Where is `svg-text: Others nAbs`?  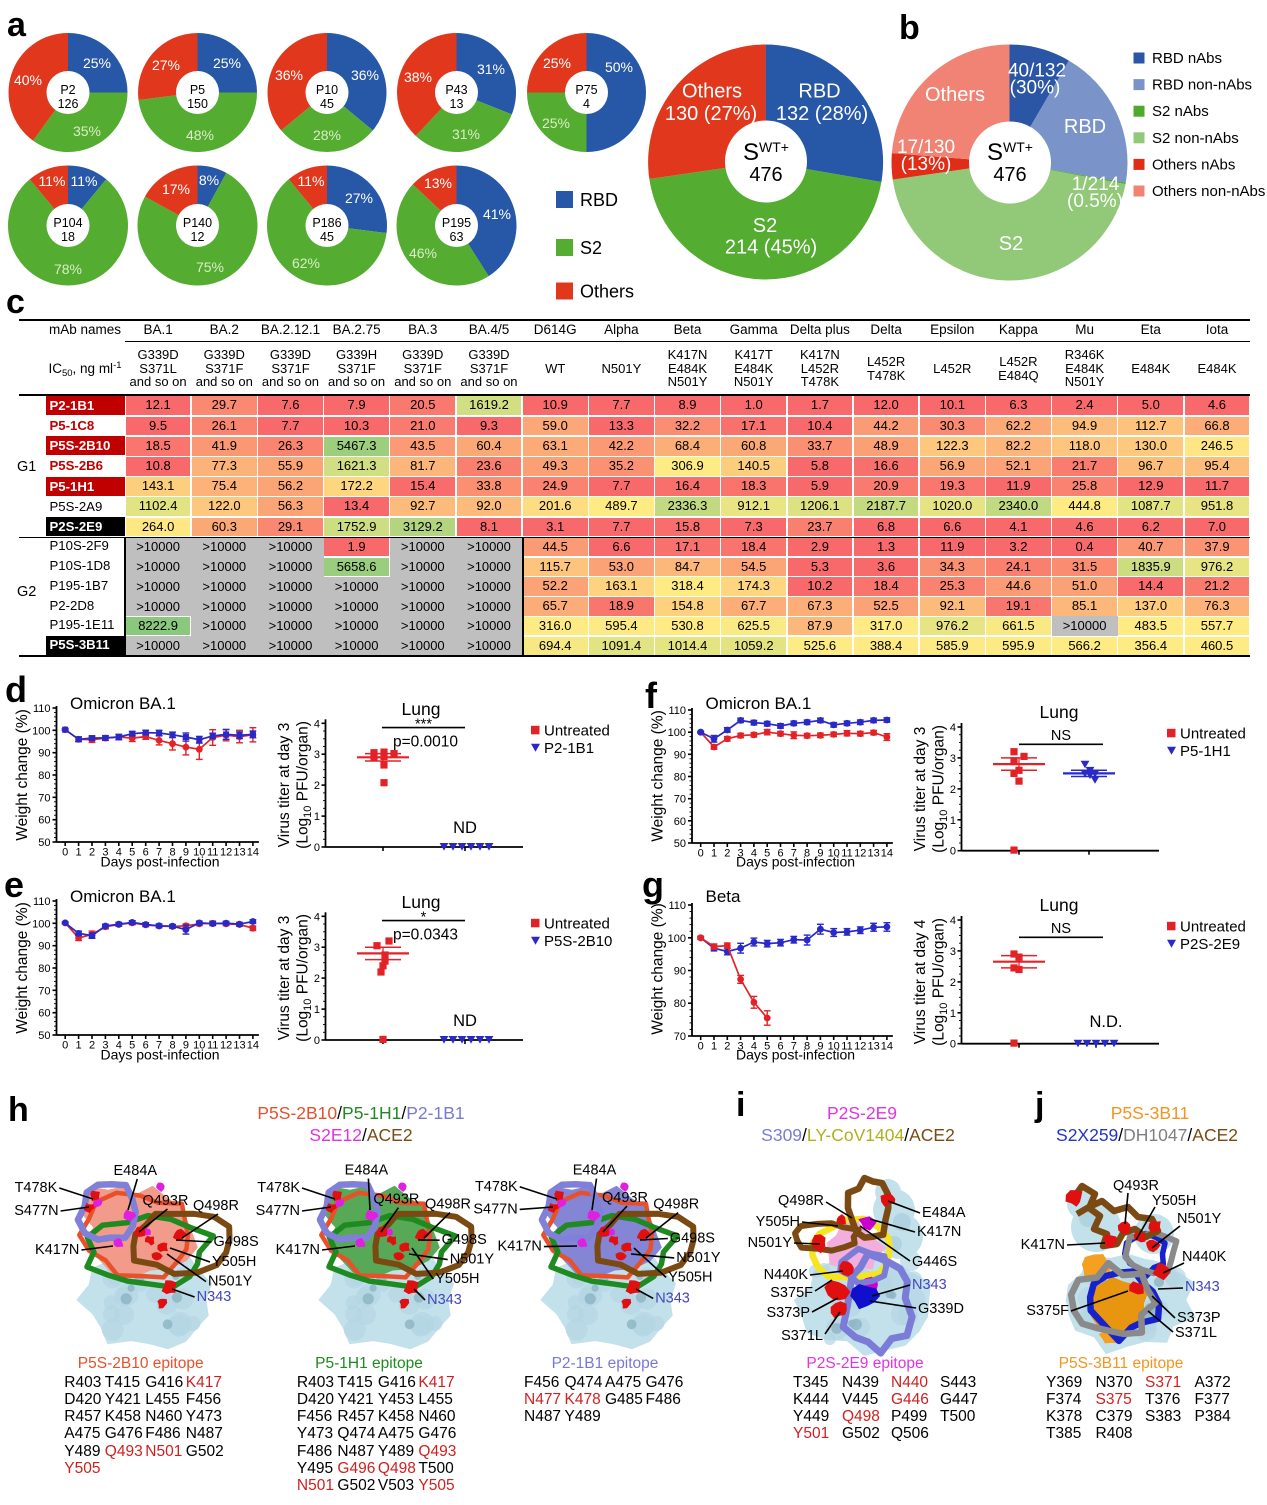 svg-text: Others nAbs is located at coordinates (1193, 164).